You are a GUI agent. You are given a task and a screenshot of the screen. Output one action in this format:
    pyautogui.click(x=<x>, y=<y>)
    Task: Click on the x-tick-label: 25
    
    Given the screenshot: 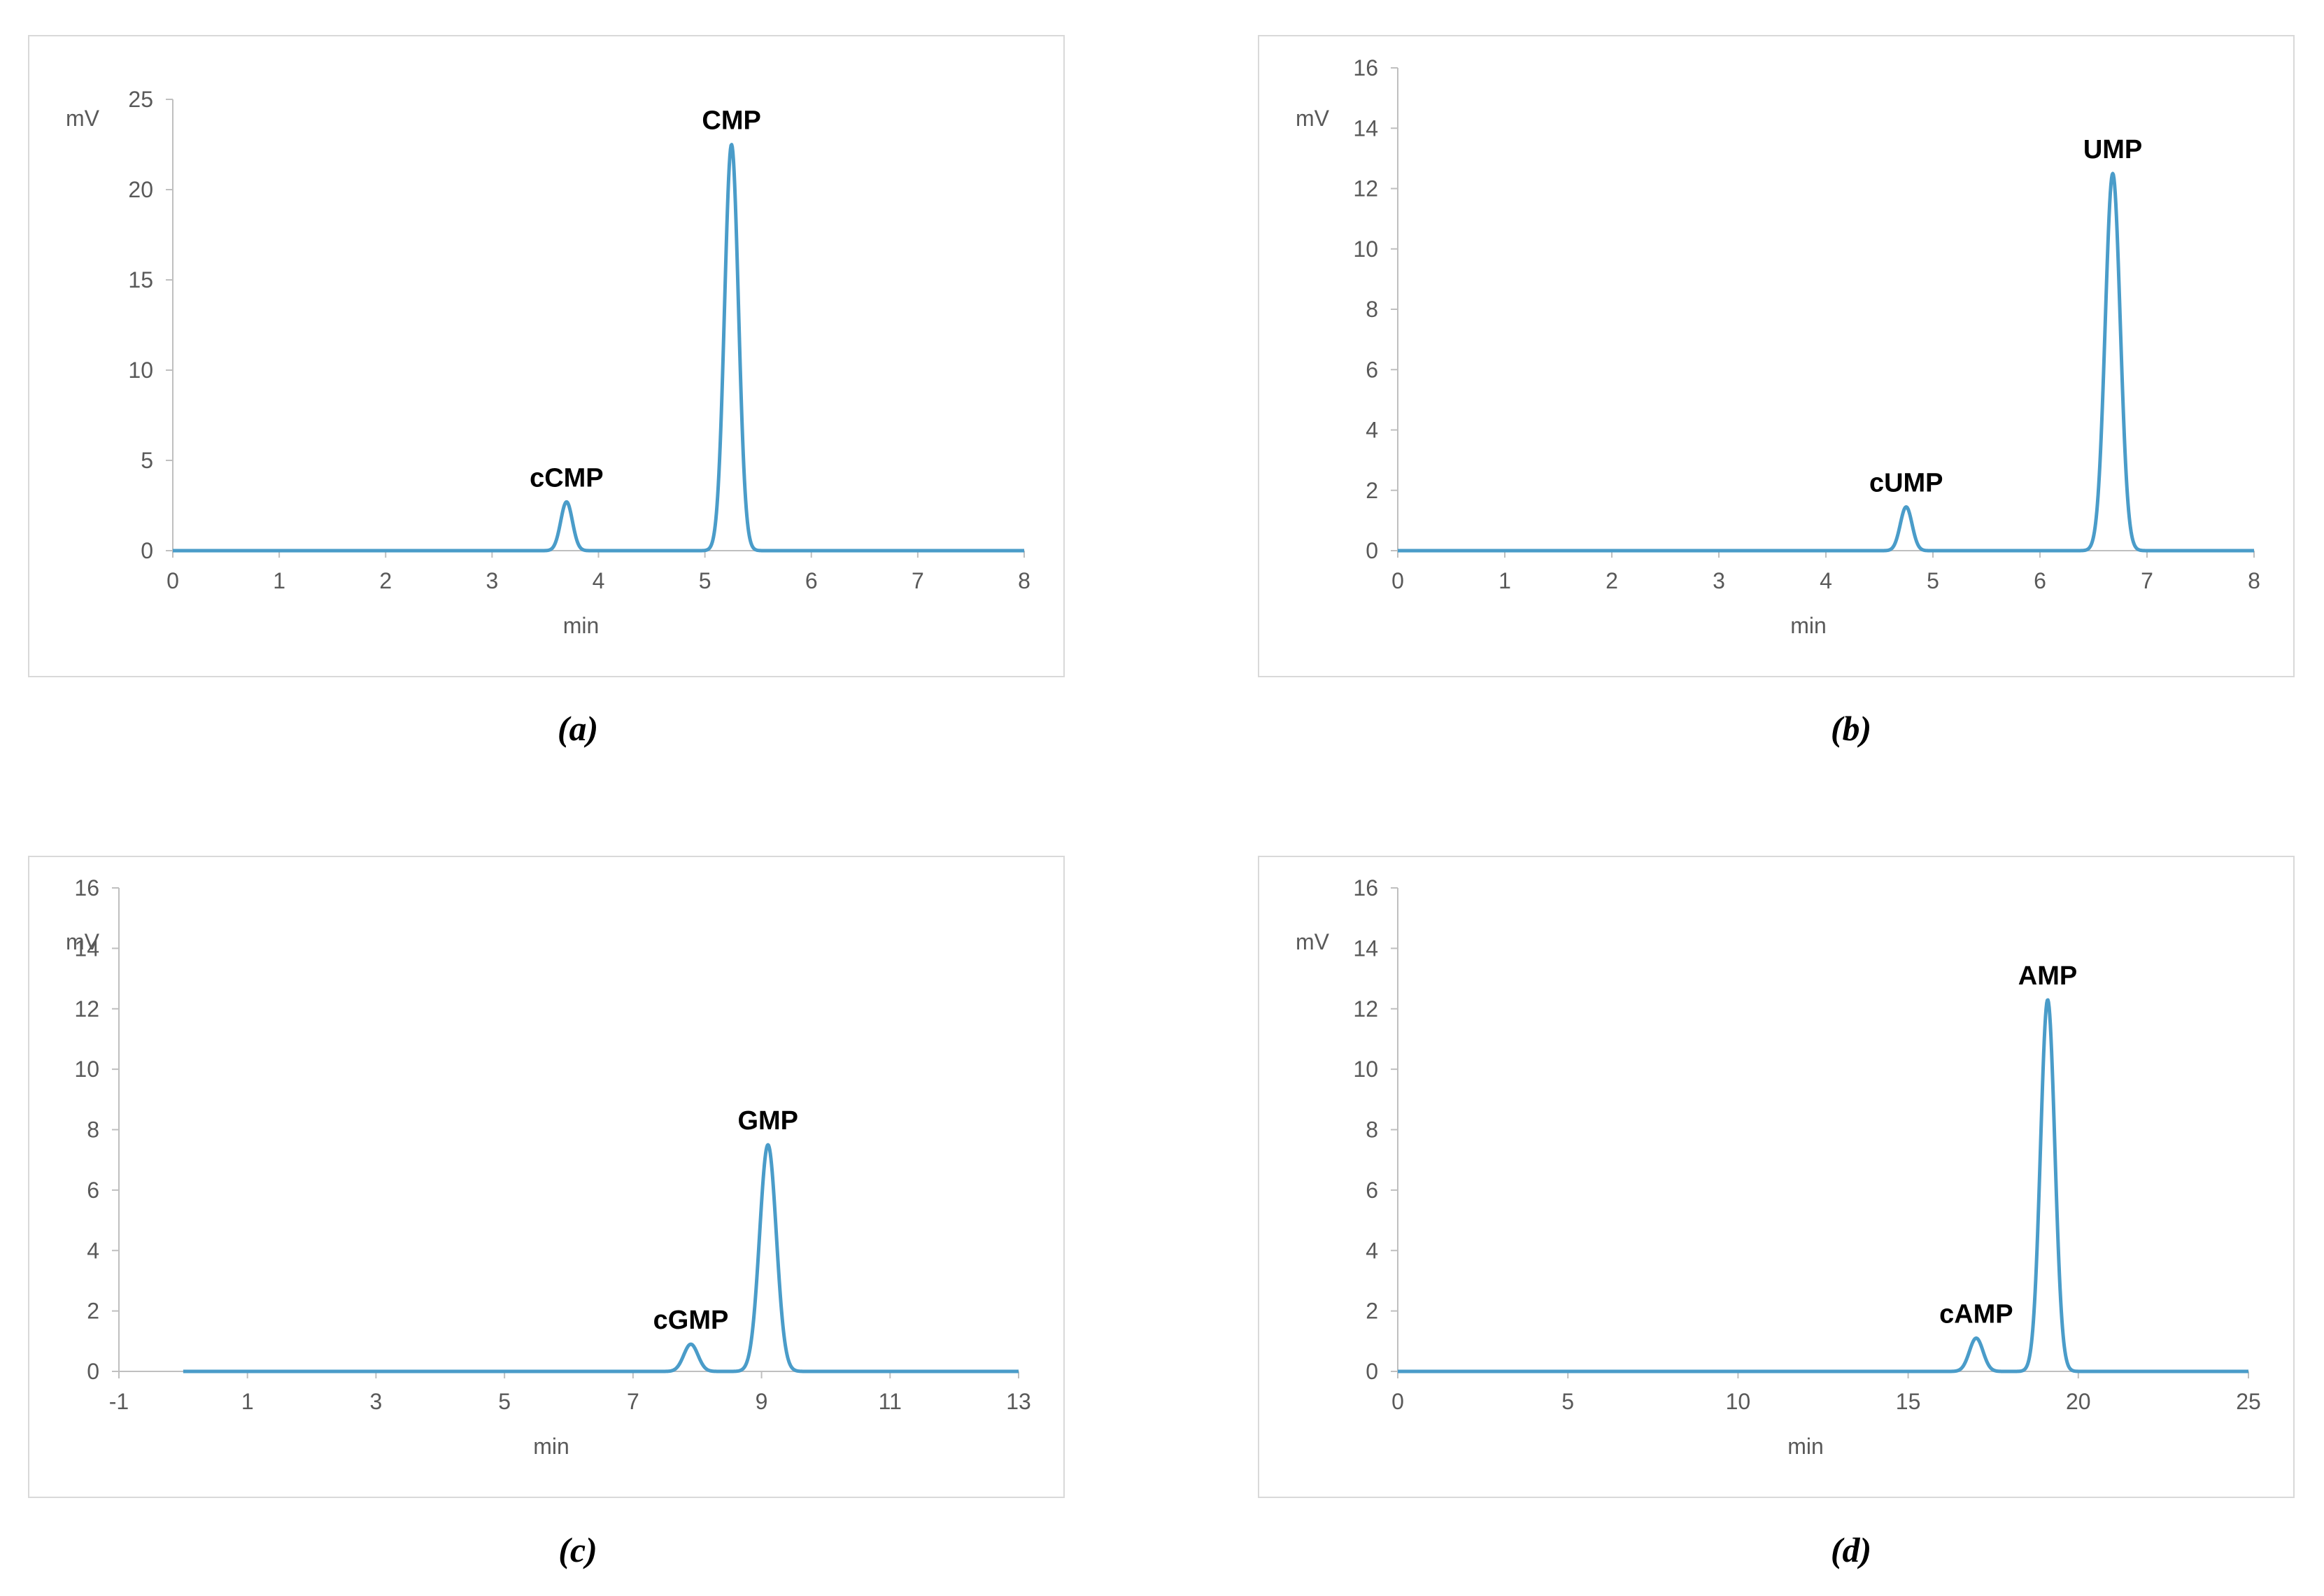 What is the action you would take?
    pyautogui.click(x=2248, y=1401)
    